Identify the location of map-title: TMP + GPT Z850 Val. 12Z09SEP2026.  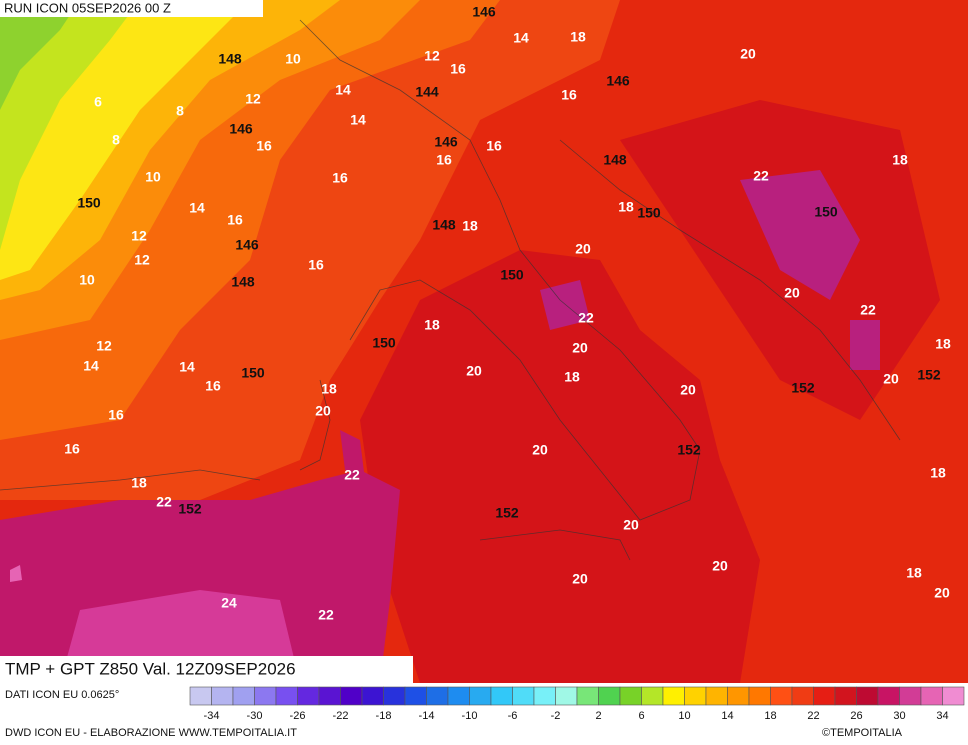
(150, 668).